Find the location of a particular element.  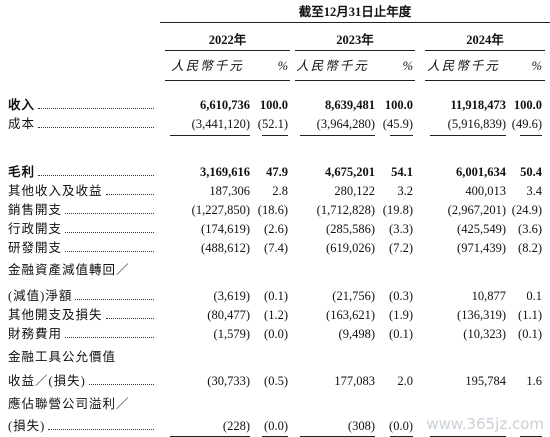

row-label: 毛利 is located at coordinates (81, 172).